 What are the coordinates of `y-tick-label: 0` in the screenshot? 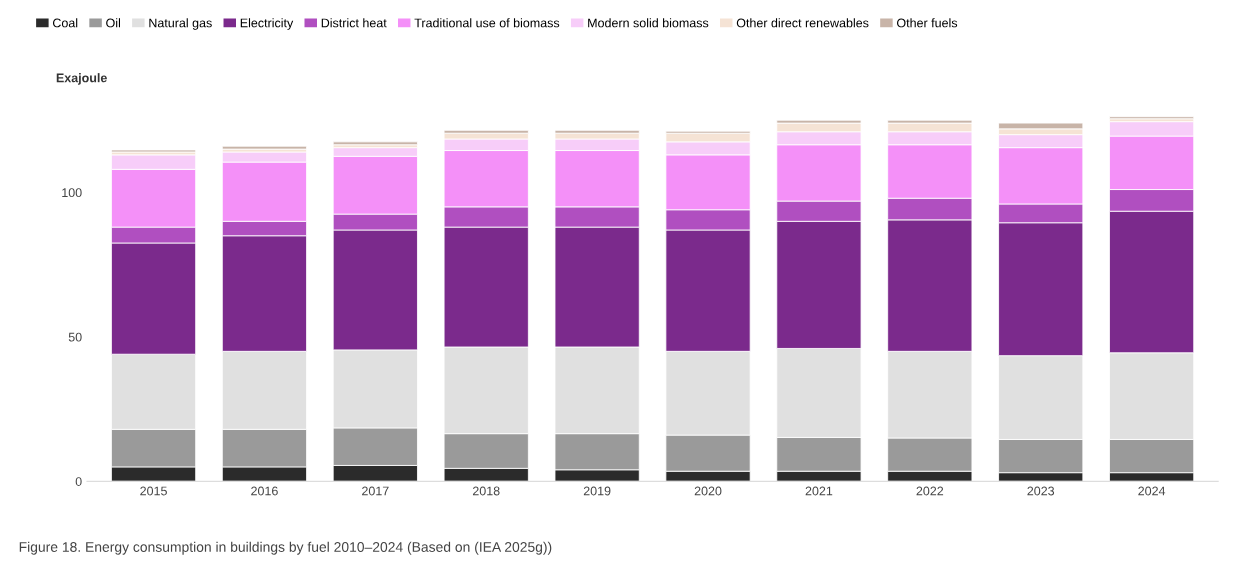 It's located at (78, 481).